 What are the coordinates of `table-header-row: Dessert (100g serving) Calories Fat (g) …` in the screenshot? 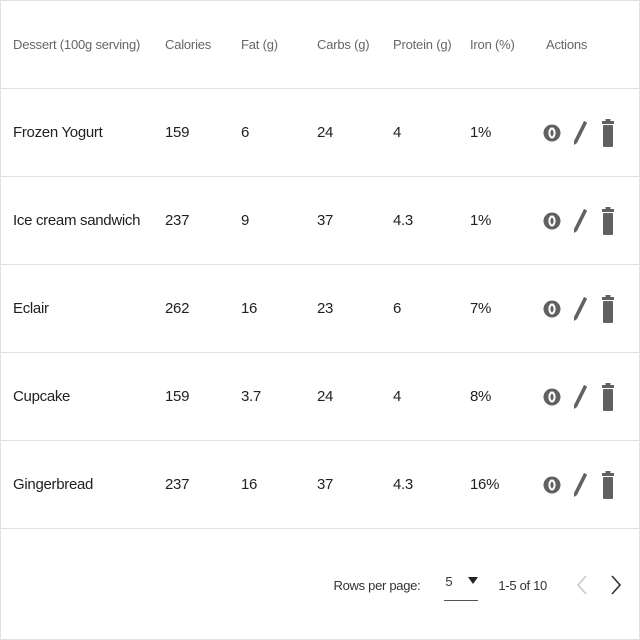 It's located at (320, 45).